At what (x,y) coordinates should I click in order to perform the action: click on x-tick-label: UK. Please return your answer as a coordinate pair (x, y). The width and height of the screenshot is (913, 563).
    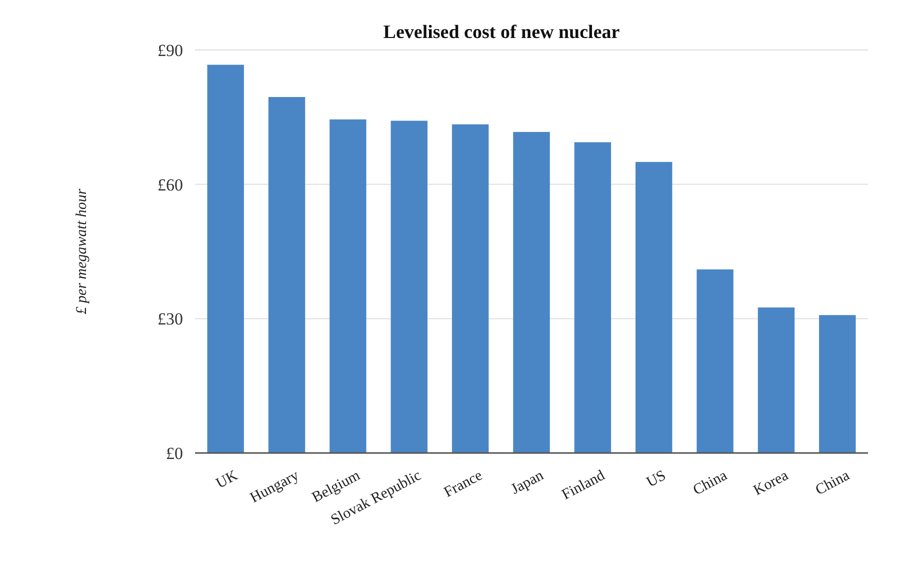
    Looking at the image, I should click on (227, 480).